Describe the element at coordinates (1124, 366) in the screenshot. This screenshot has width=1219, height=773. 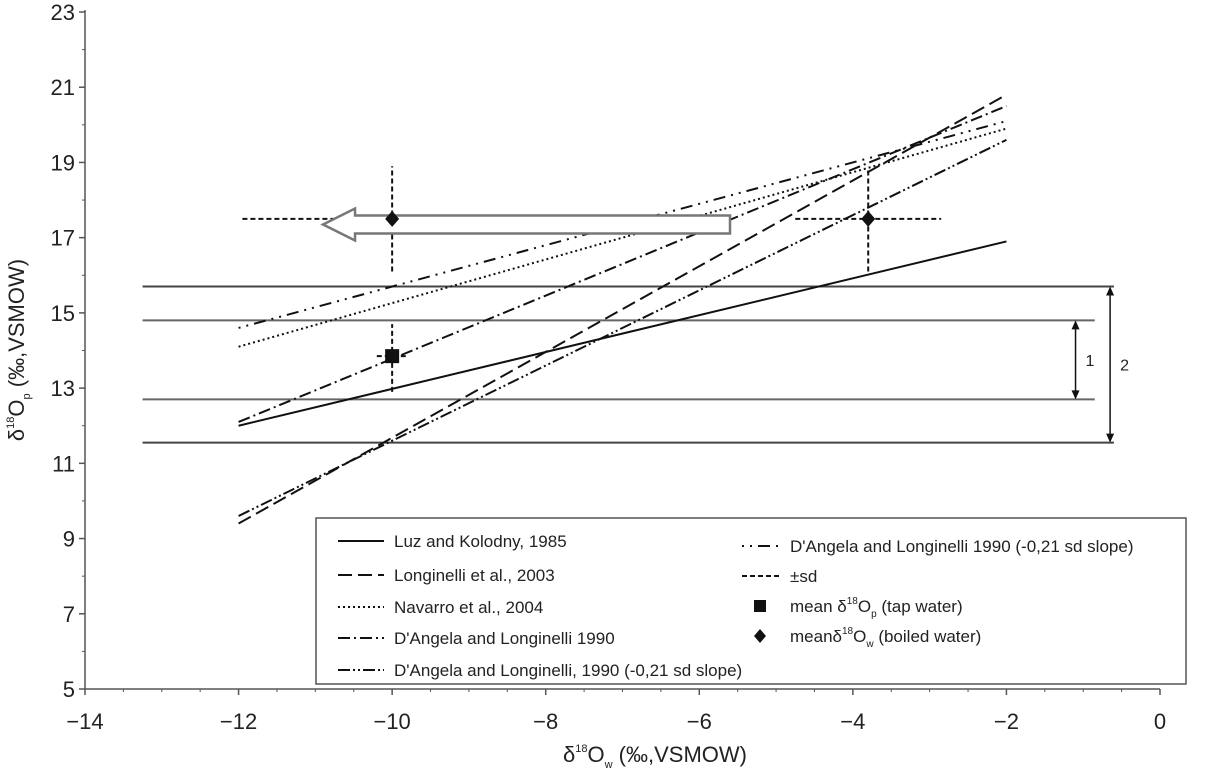
I see `band-label: 2` at that location.